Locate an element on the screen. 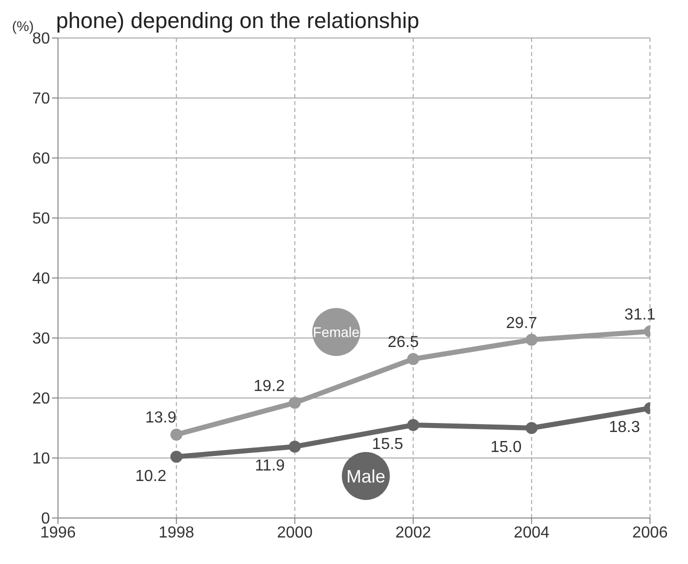 The image size is (688, 564). y-tick-label: 20 is located at coordinates (41, 399).